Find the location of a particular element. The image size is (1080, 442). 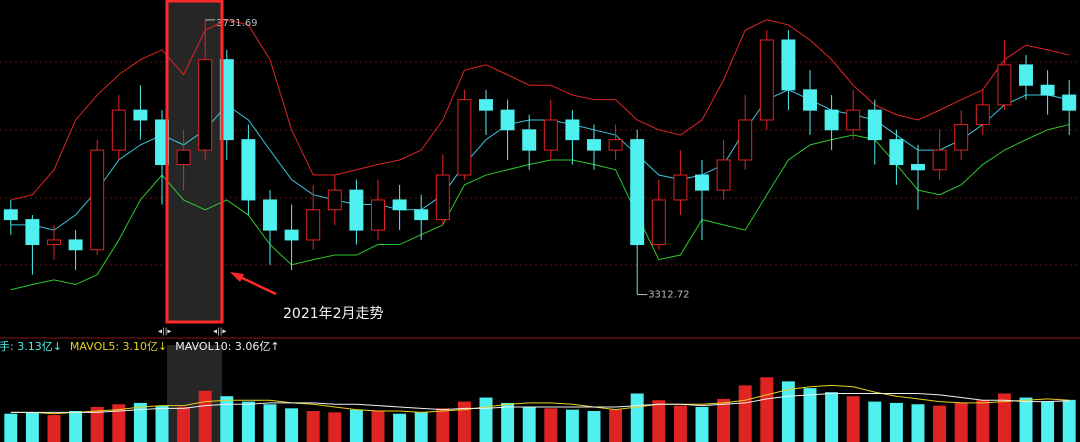

volume-highlight-fill is located at coordinates (194, 393).